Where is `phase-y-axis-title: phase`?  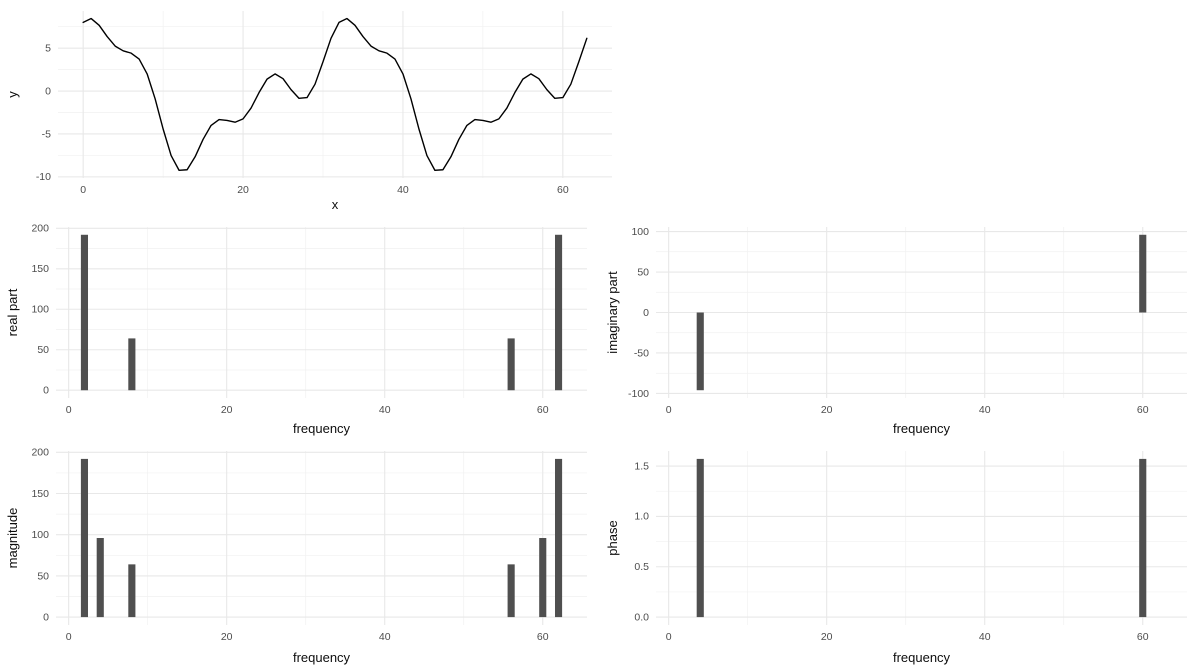 phase-y-axis-title: phase is located at coordinates (612, 537).